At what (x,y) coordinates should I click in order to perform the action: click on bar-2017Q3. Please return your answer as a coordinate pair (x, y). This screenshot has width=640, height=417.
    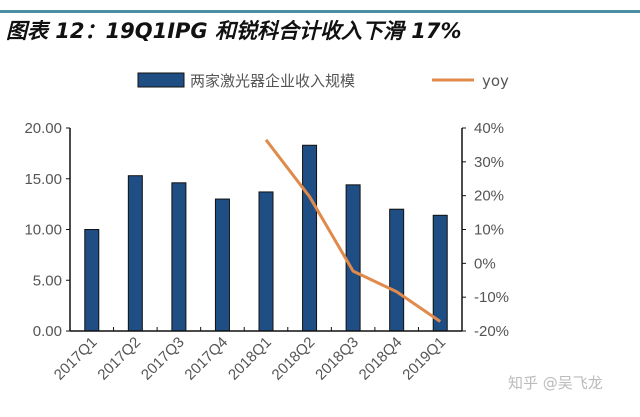
    Looking at the image, I should click on (179, 257).